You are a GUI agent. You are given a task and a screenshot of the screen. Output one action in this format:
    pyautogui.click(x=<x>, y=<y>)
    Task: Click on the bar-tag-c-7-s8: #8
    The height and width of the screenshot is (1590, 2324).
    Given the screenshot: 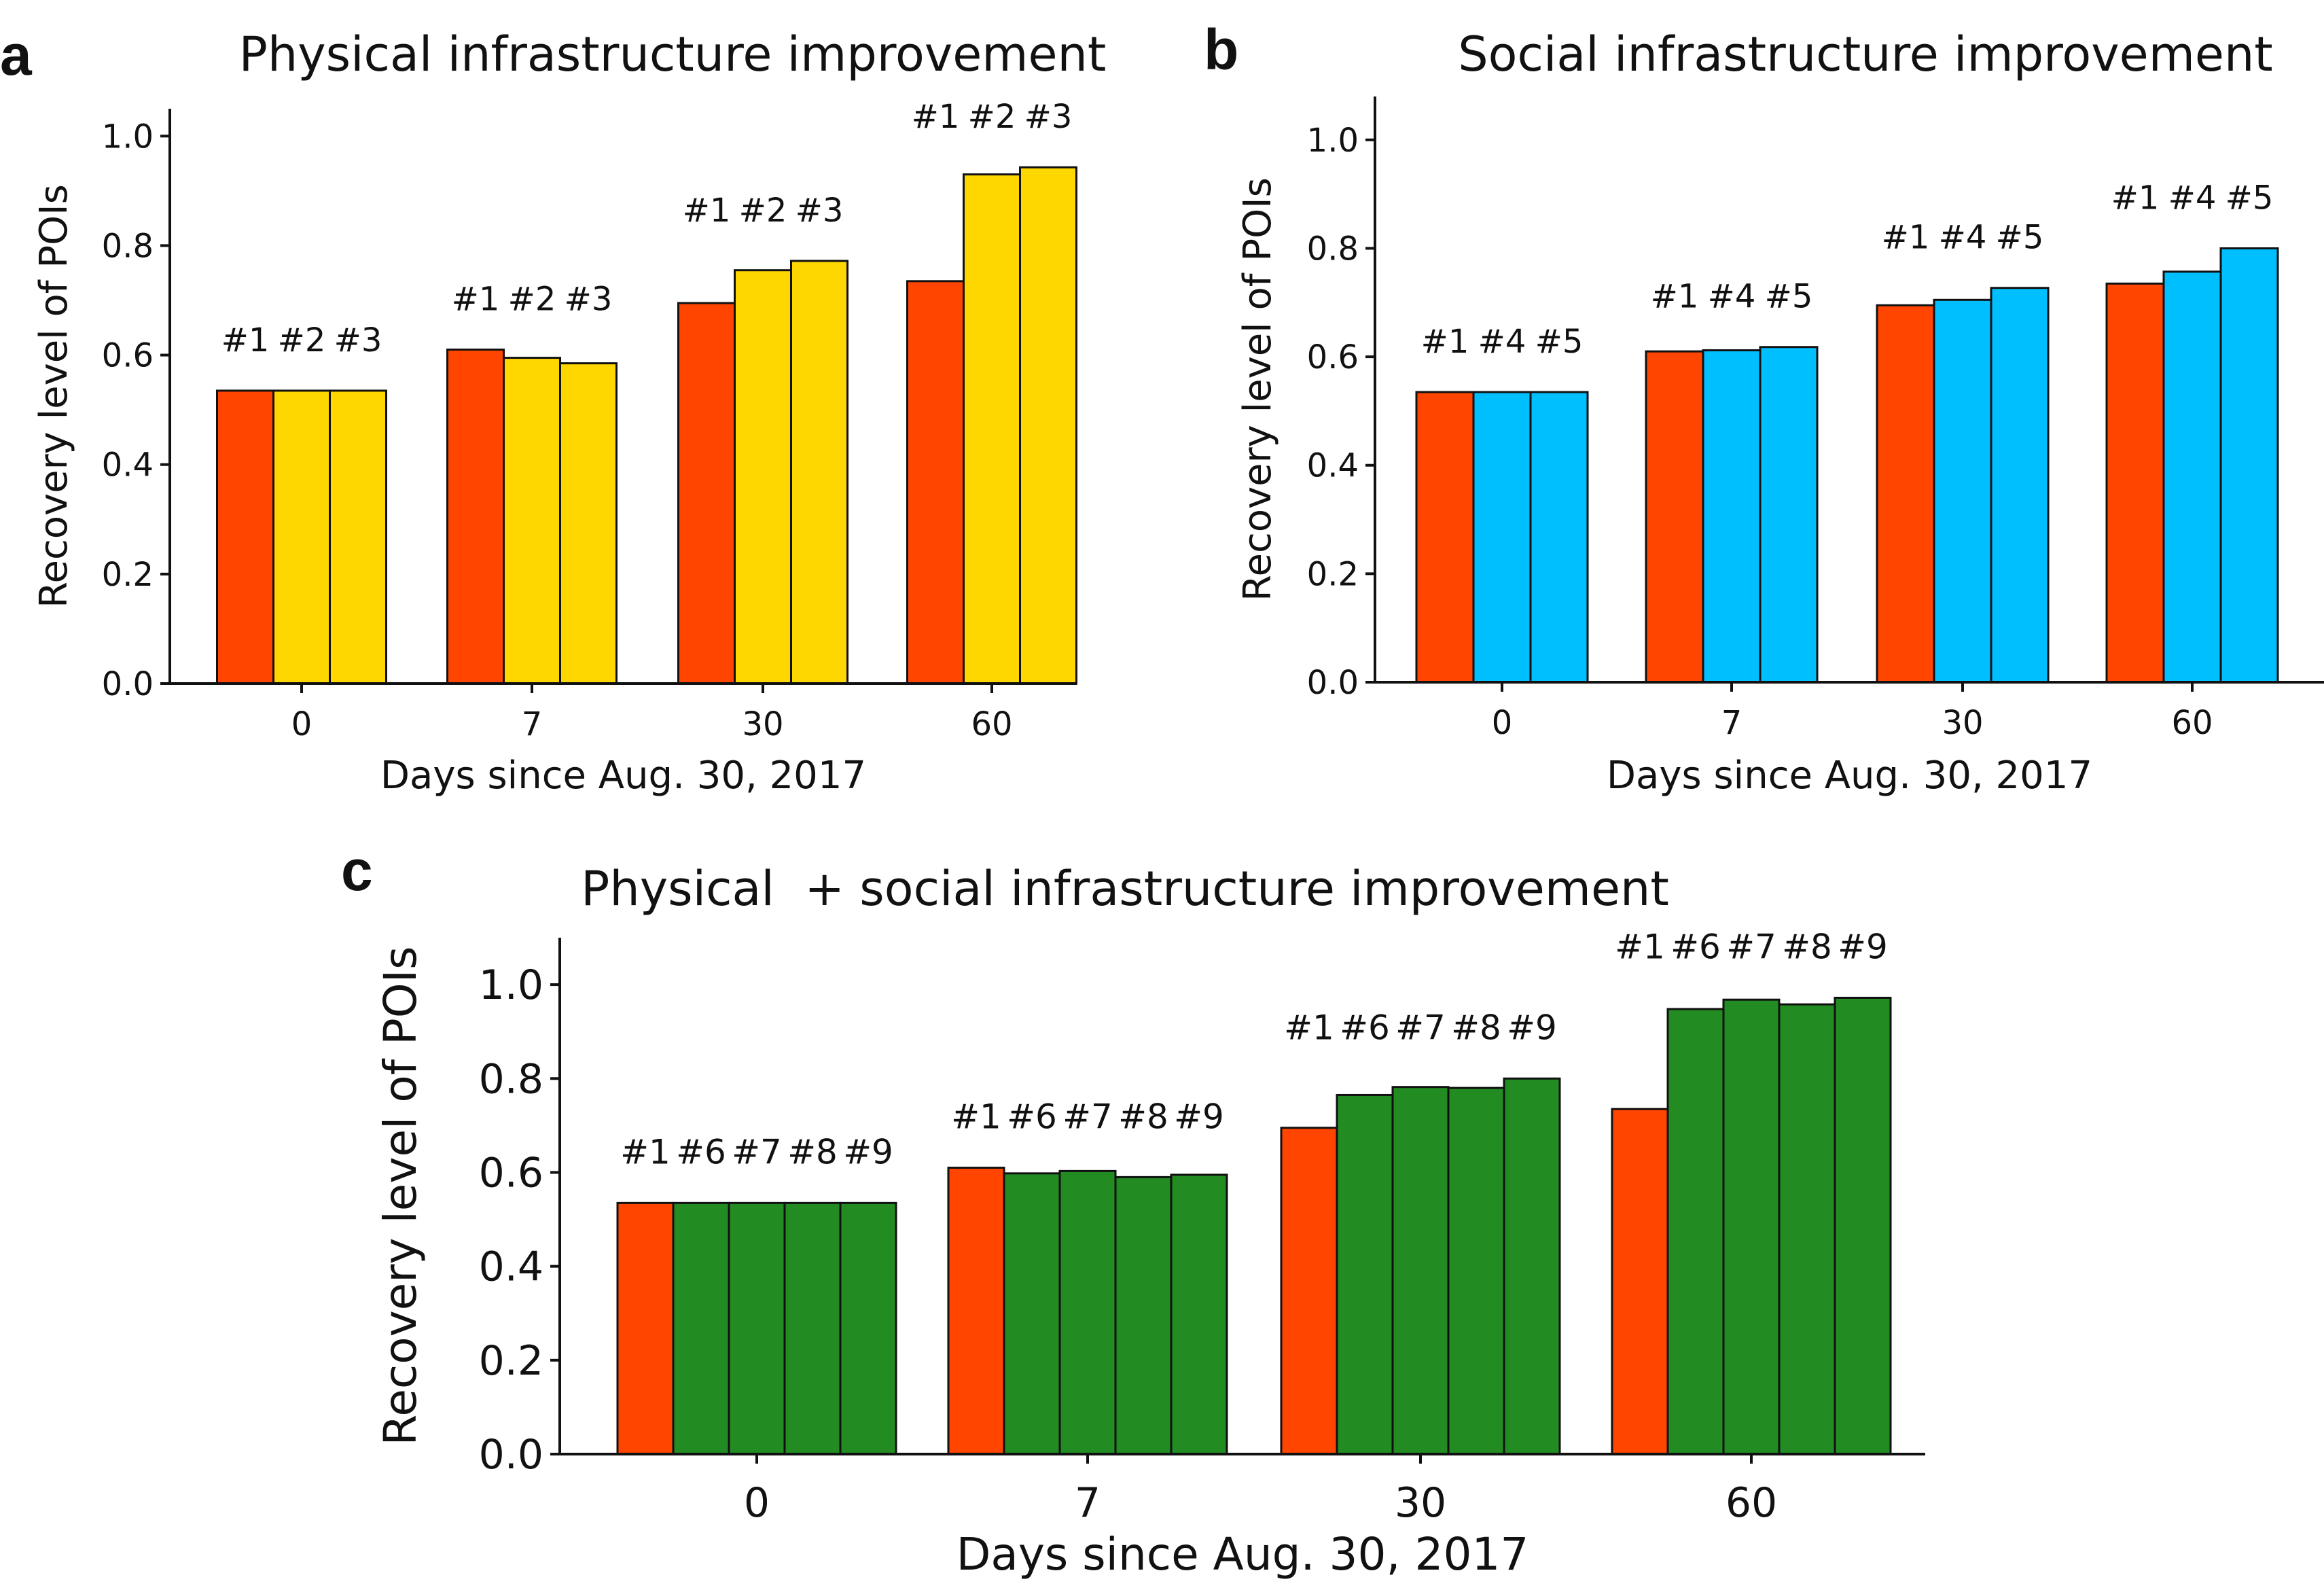 What is the action you would take?
    pyautogui.click(x=1143, y=1117)
    